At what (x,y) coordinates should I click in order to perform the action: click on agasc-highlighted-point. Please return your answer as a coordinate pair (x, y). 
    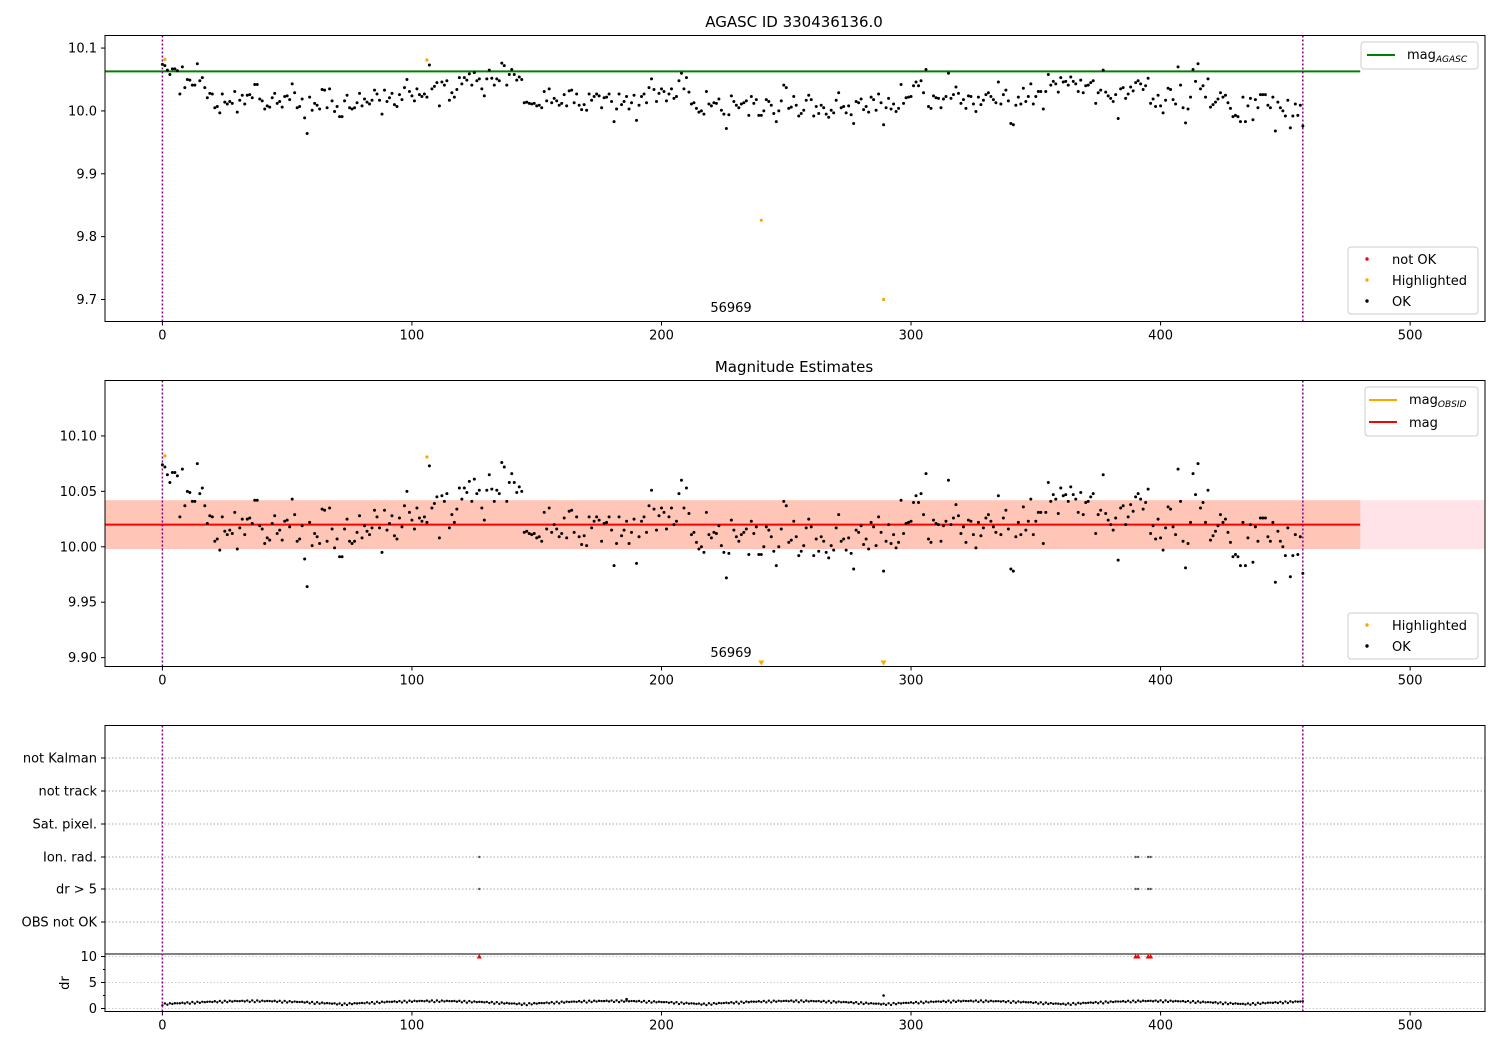
    Looking at the image, I should click on (165, 59).